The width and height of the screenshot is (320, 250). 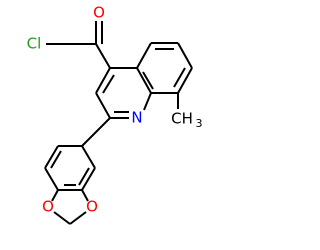 What do you see at coordinates (34, 44) in the screenshot?
I see `atom-label: Cl` at bounding box center [34, 44].